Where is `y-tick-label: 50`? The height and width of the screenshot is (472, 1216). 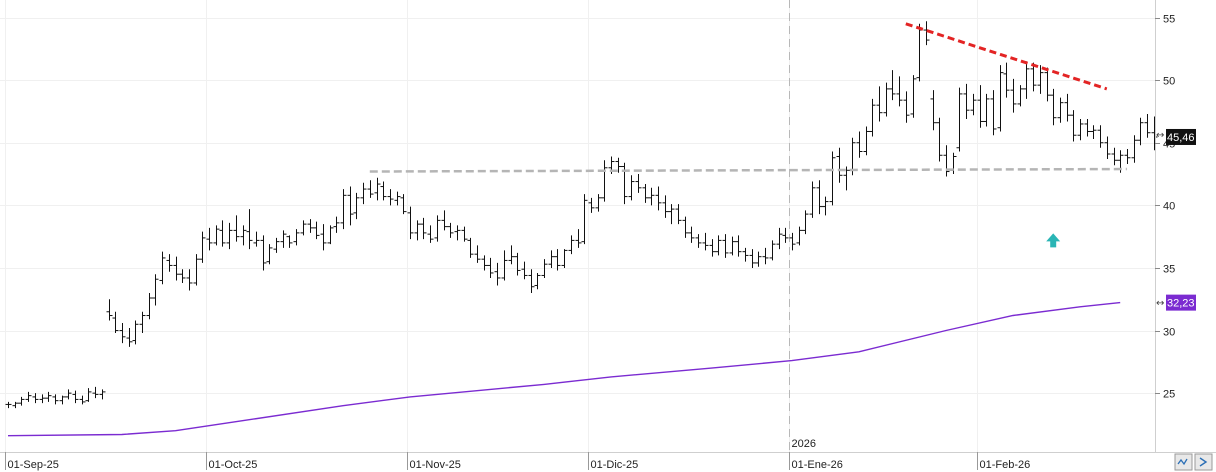
y-tick-label: 50 is located at coordinates (1169, 82).